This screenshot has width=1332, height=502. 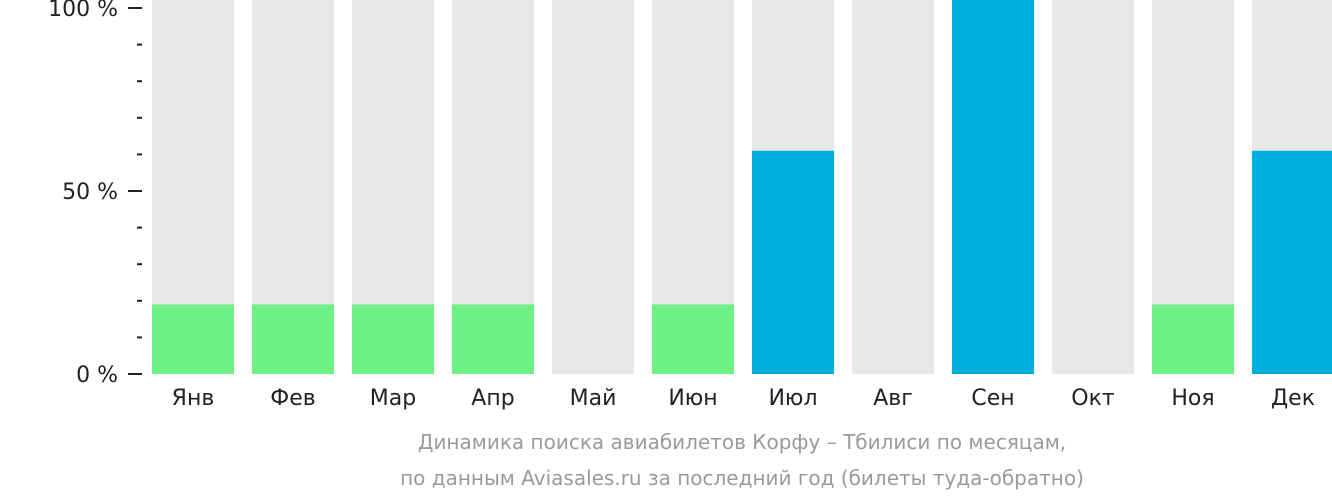 I want to click on x-tick-label-2: Фев, so click(x=292, y=398).